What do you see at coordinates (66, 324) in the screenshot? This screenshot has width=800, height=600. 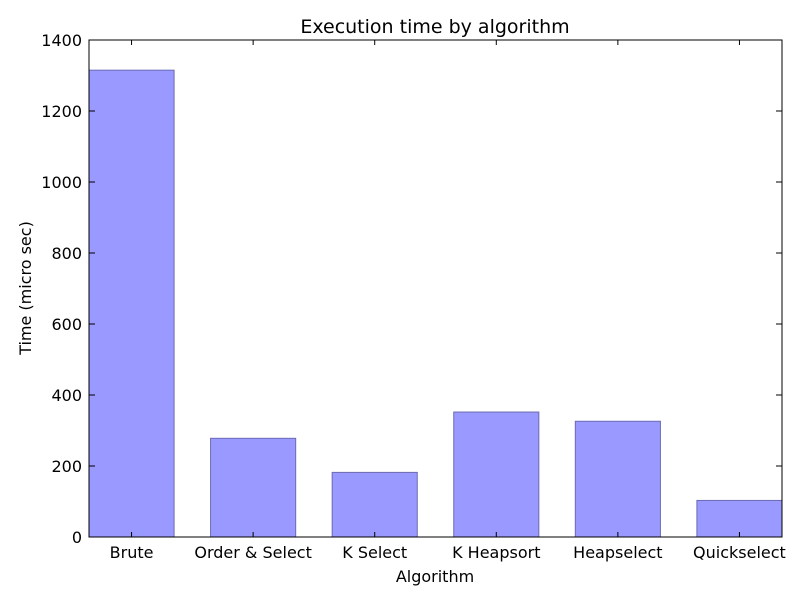 I see `y-tick-label: 600` at bounding box center [66, 324].